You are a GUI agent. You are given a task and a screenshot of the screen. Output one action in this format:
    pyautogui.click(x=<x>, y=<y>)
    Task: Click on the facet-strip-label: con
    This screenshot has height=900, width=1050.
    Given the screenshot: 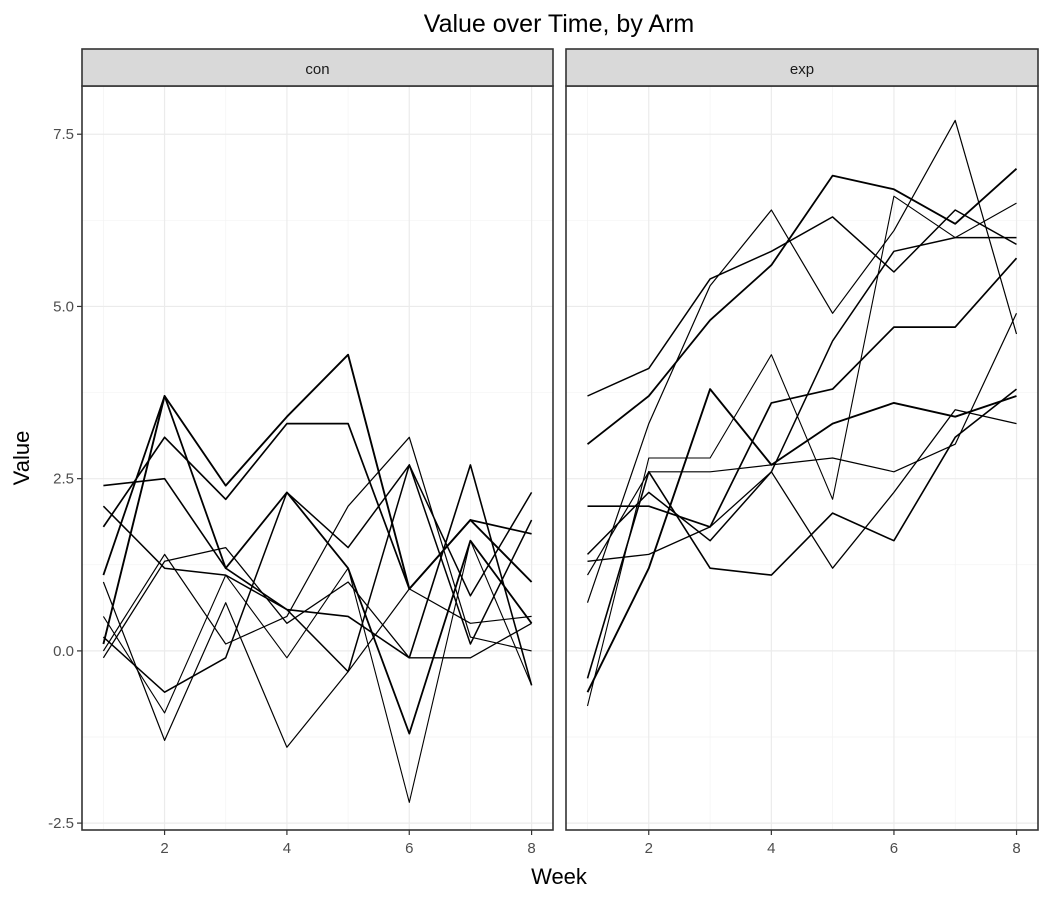 What is the action you would take?
    pyautogui.click(x=317, y=69)
    